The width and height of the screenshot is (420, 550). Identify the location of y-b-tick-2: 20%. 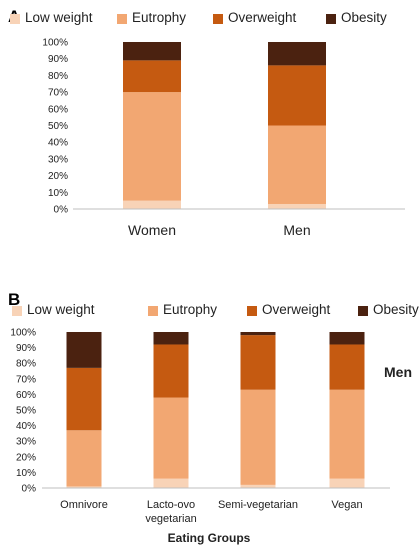
(26, 457).